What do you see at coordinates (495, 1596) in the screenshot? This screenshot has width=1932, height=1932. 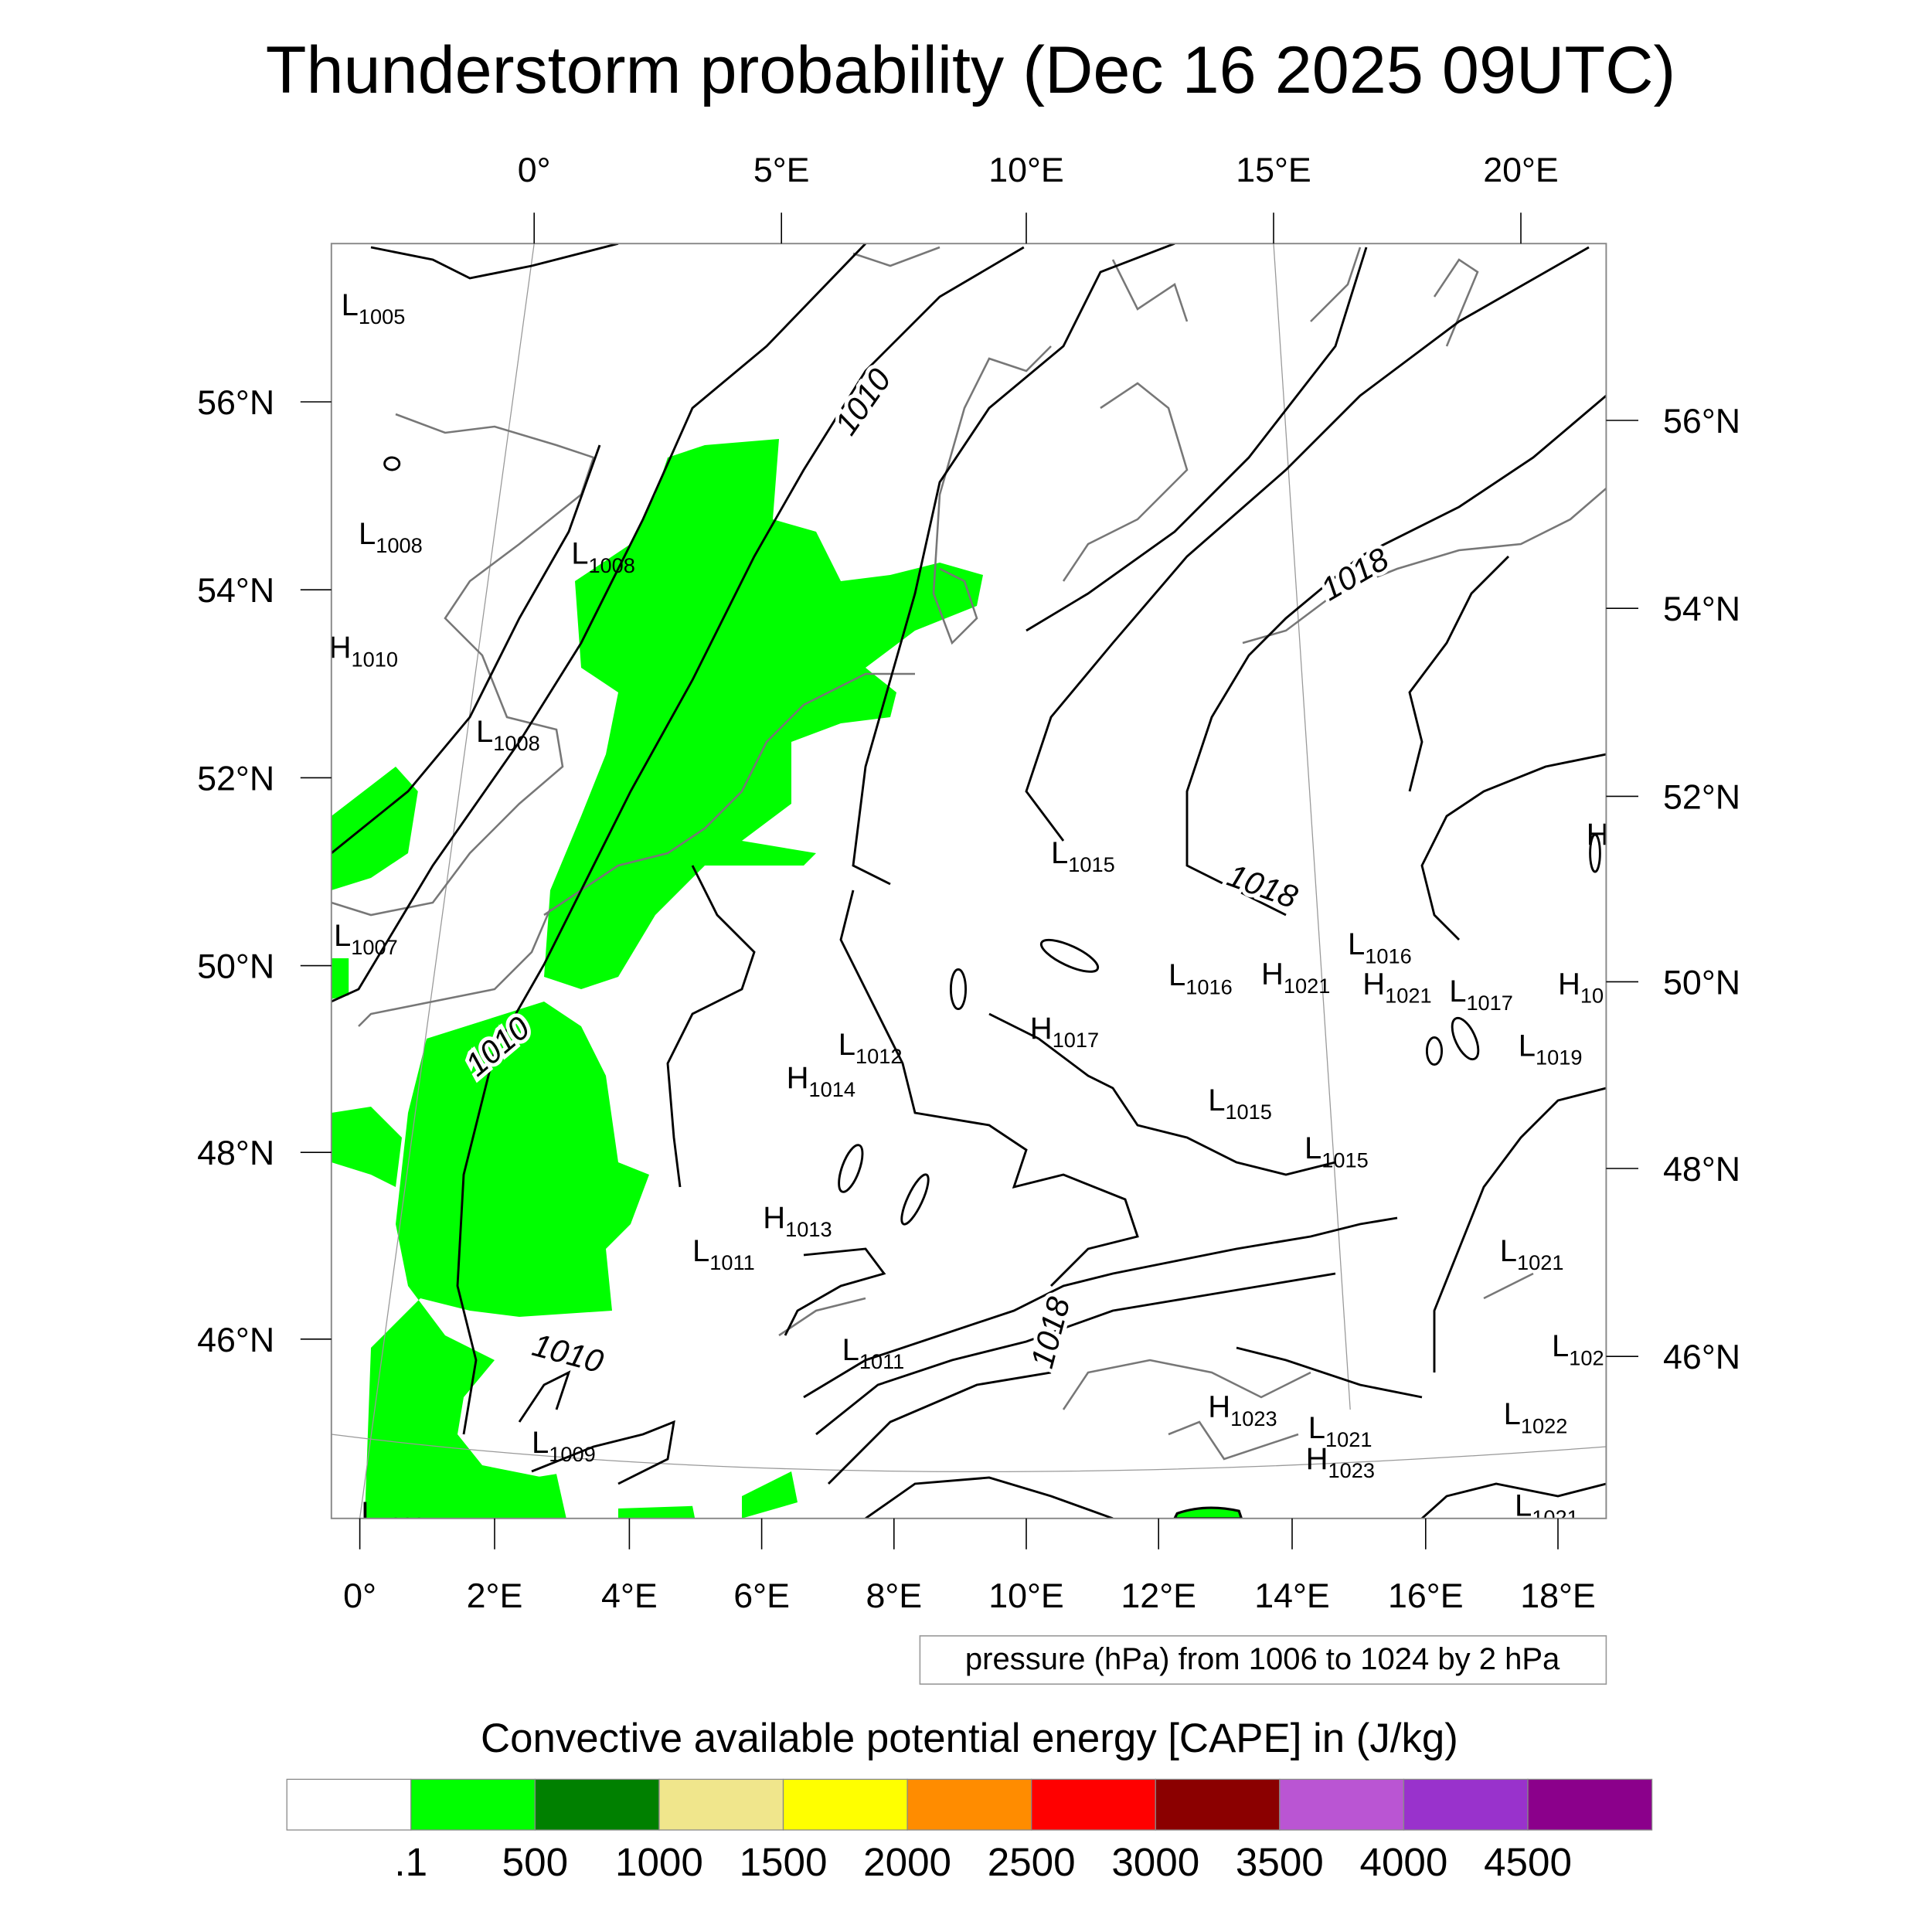 I see `bottom-lon-label: 2°E` at bounding box center [495, 1596].